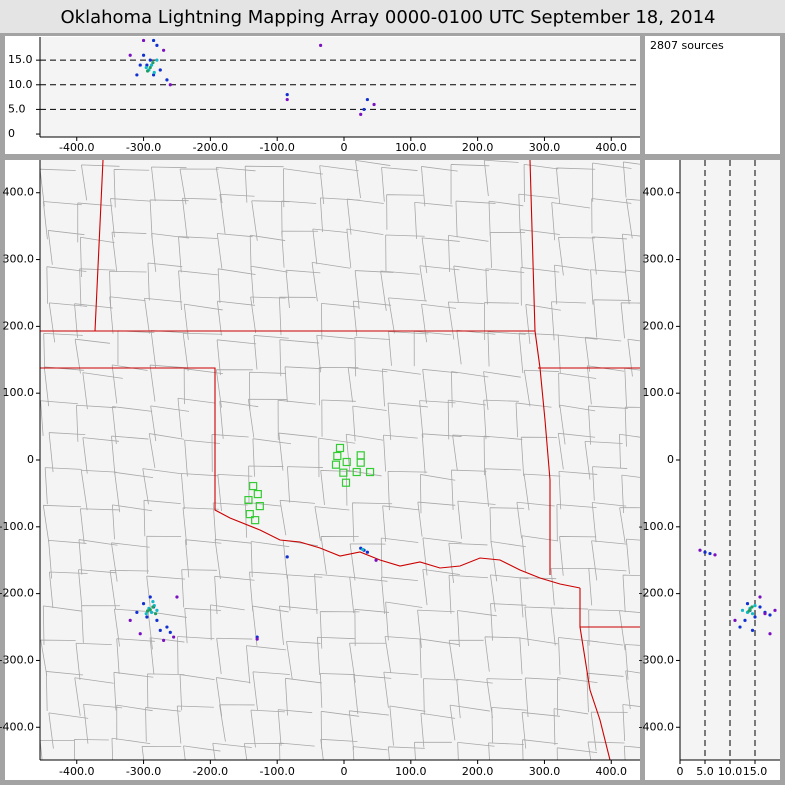 Image resolution: width=785 pixels, height=785 pixels. Describe the element at coordinates (340, 87) in the screenshot. I see `top-plot-area` at that location.